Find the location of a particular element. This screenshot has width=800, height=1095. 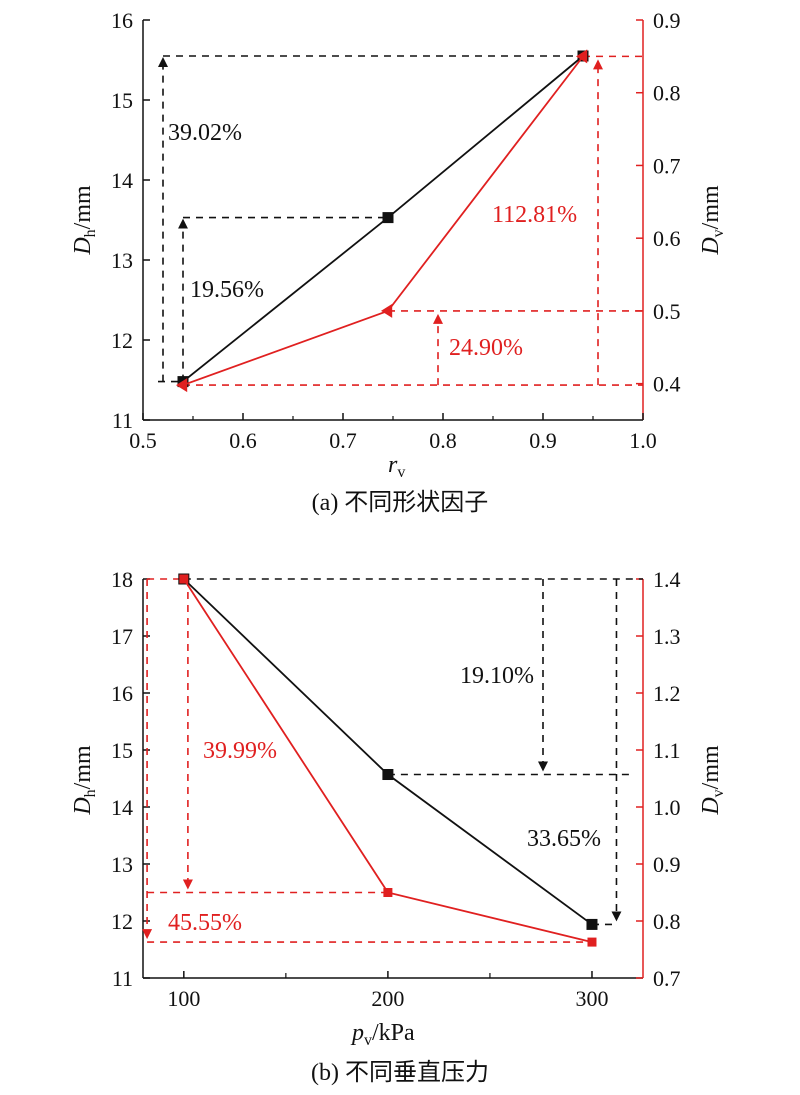

chart-a-y-right-tick-label: 0.5 is located at coordinates (667, 311).